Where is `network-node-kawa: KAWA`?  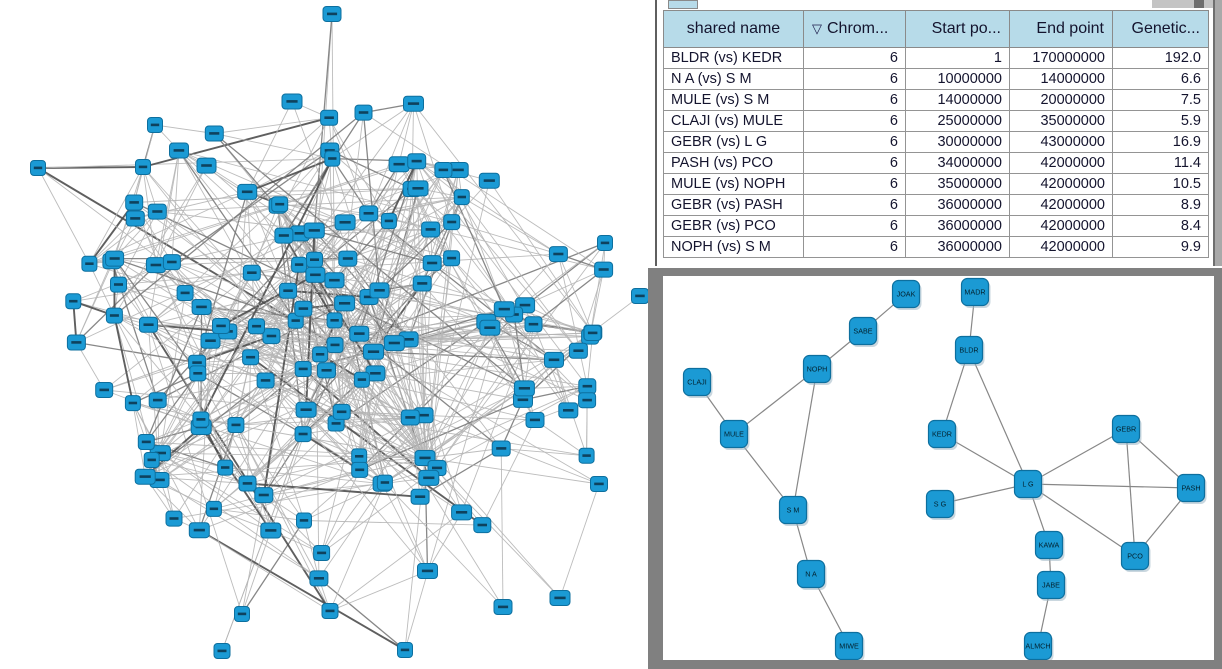
network-node-kawa: KAWA is located at coordinates (1049, 546).